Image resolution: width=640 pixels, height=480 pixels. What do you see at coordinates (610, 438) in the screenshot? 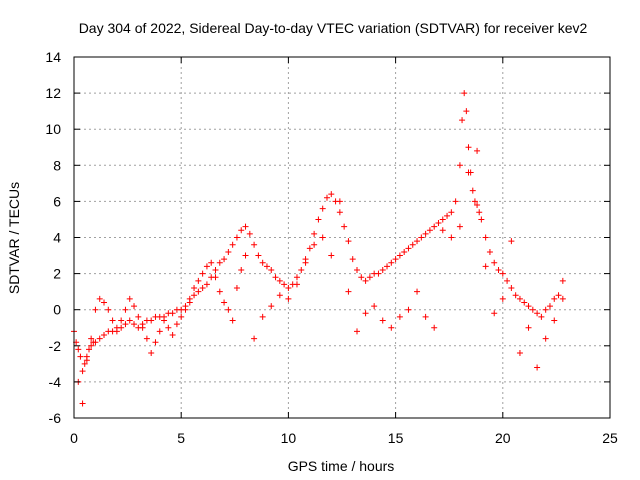
I see `x-tick-label: 25` at bounding box center [610, 438].